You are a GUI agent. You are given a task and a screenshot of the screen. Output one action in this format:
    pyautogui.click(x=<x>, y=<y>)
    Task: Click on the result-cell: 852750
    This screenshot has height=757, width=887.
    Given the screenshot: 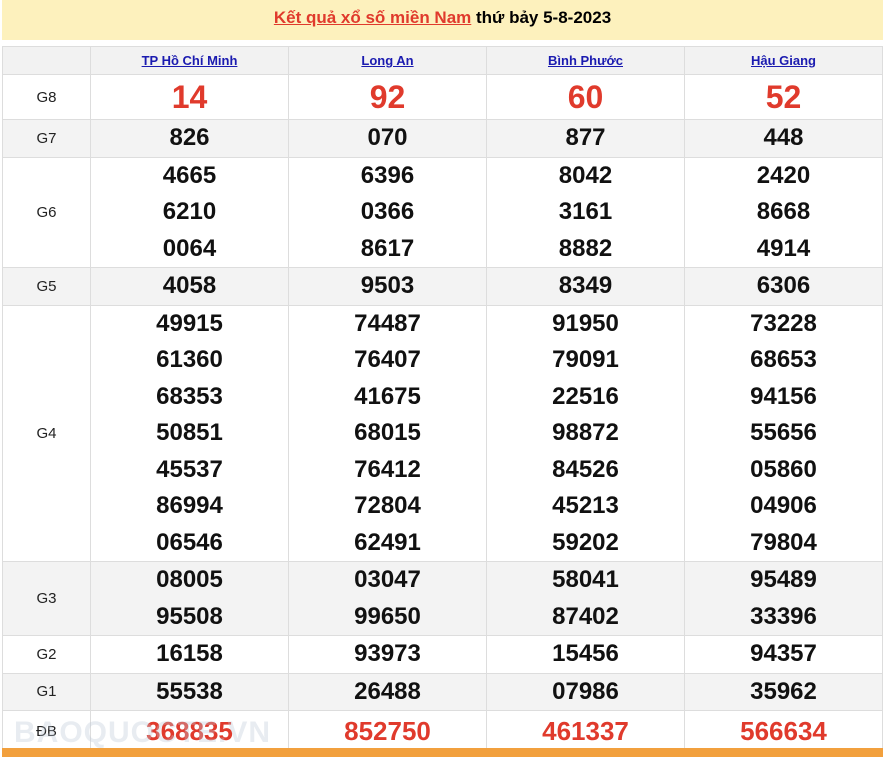 What is the action you would take?
    pyautogui.click(x=387, y=731)
    